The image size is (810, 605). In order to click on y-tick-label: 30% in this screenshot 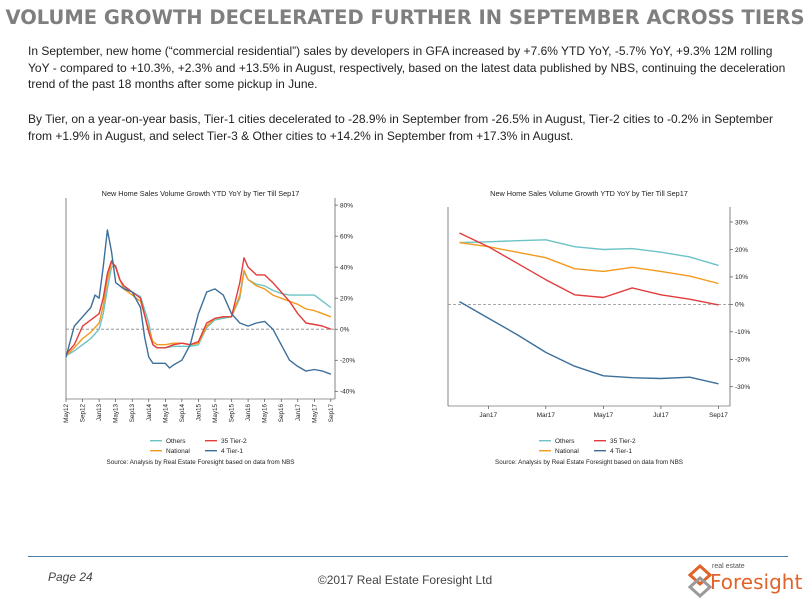, I will do `click(741, 222)`.